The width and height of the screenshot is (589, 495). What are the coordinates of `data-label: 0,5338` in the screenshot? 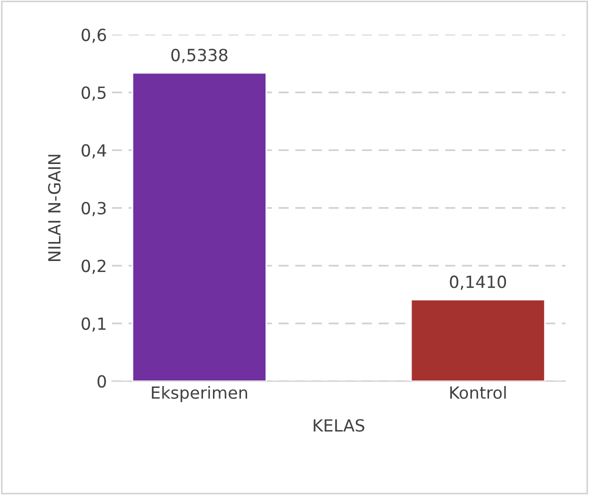 It's located at (199, 56).